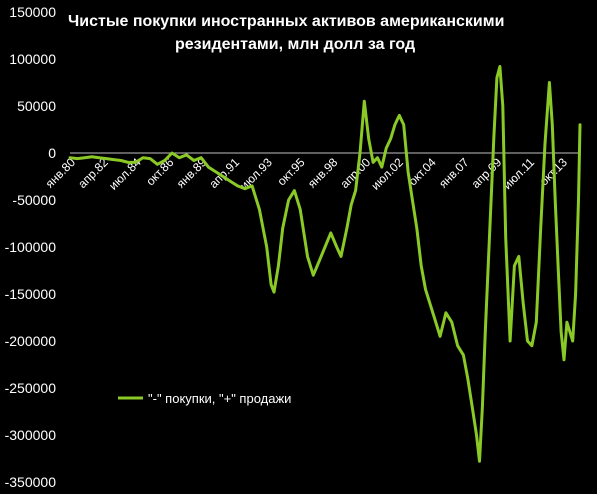  What do you see at coordinates (323, 173) in the screenshot?
I see `x-tick-label: янв.98` at bounding box center [323, 173].